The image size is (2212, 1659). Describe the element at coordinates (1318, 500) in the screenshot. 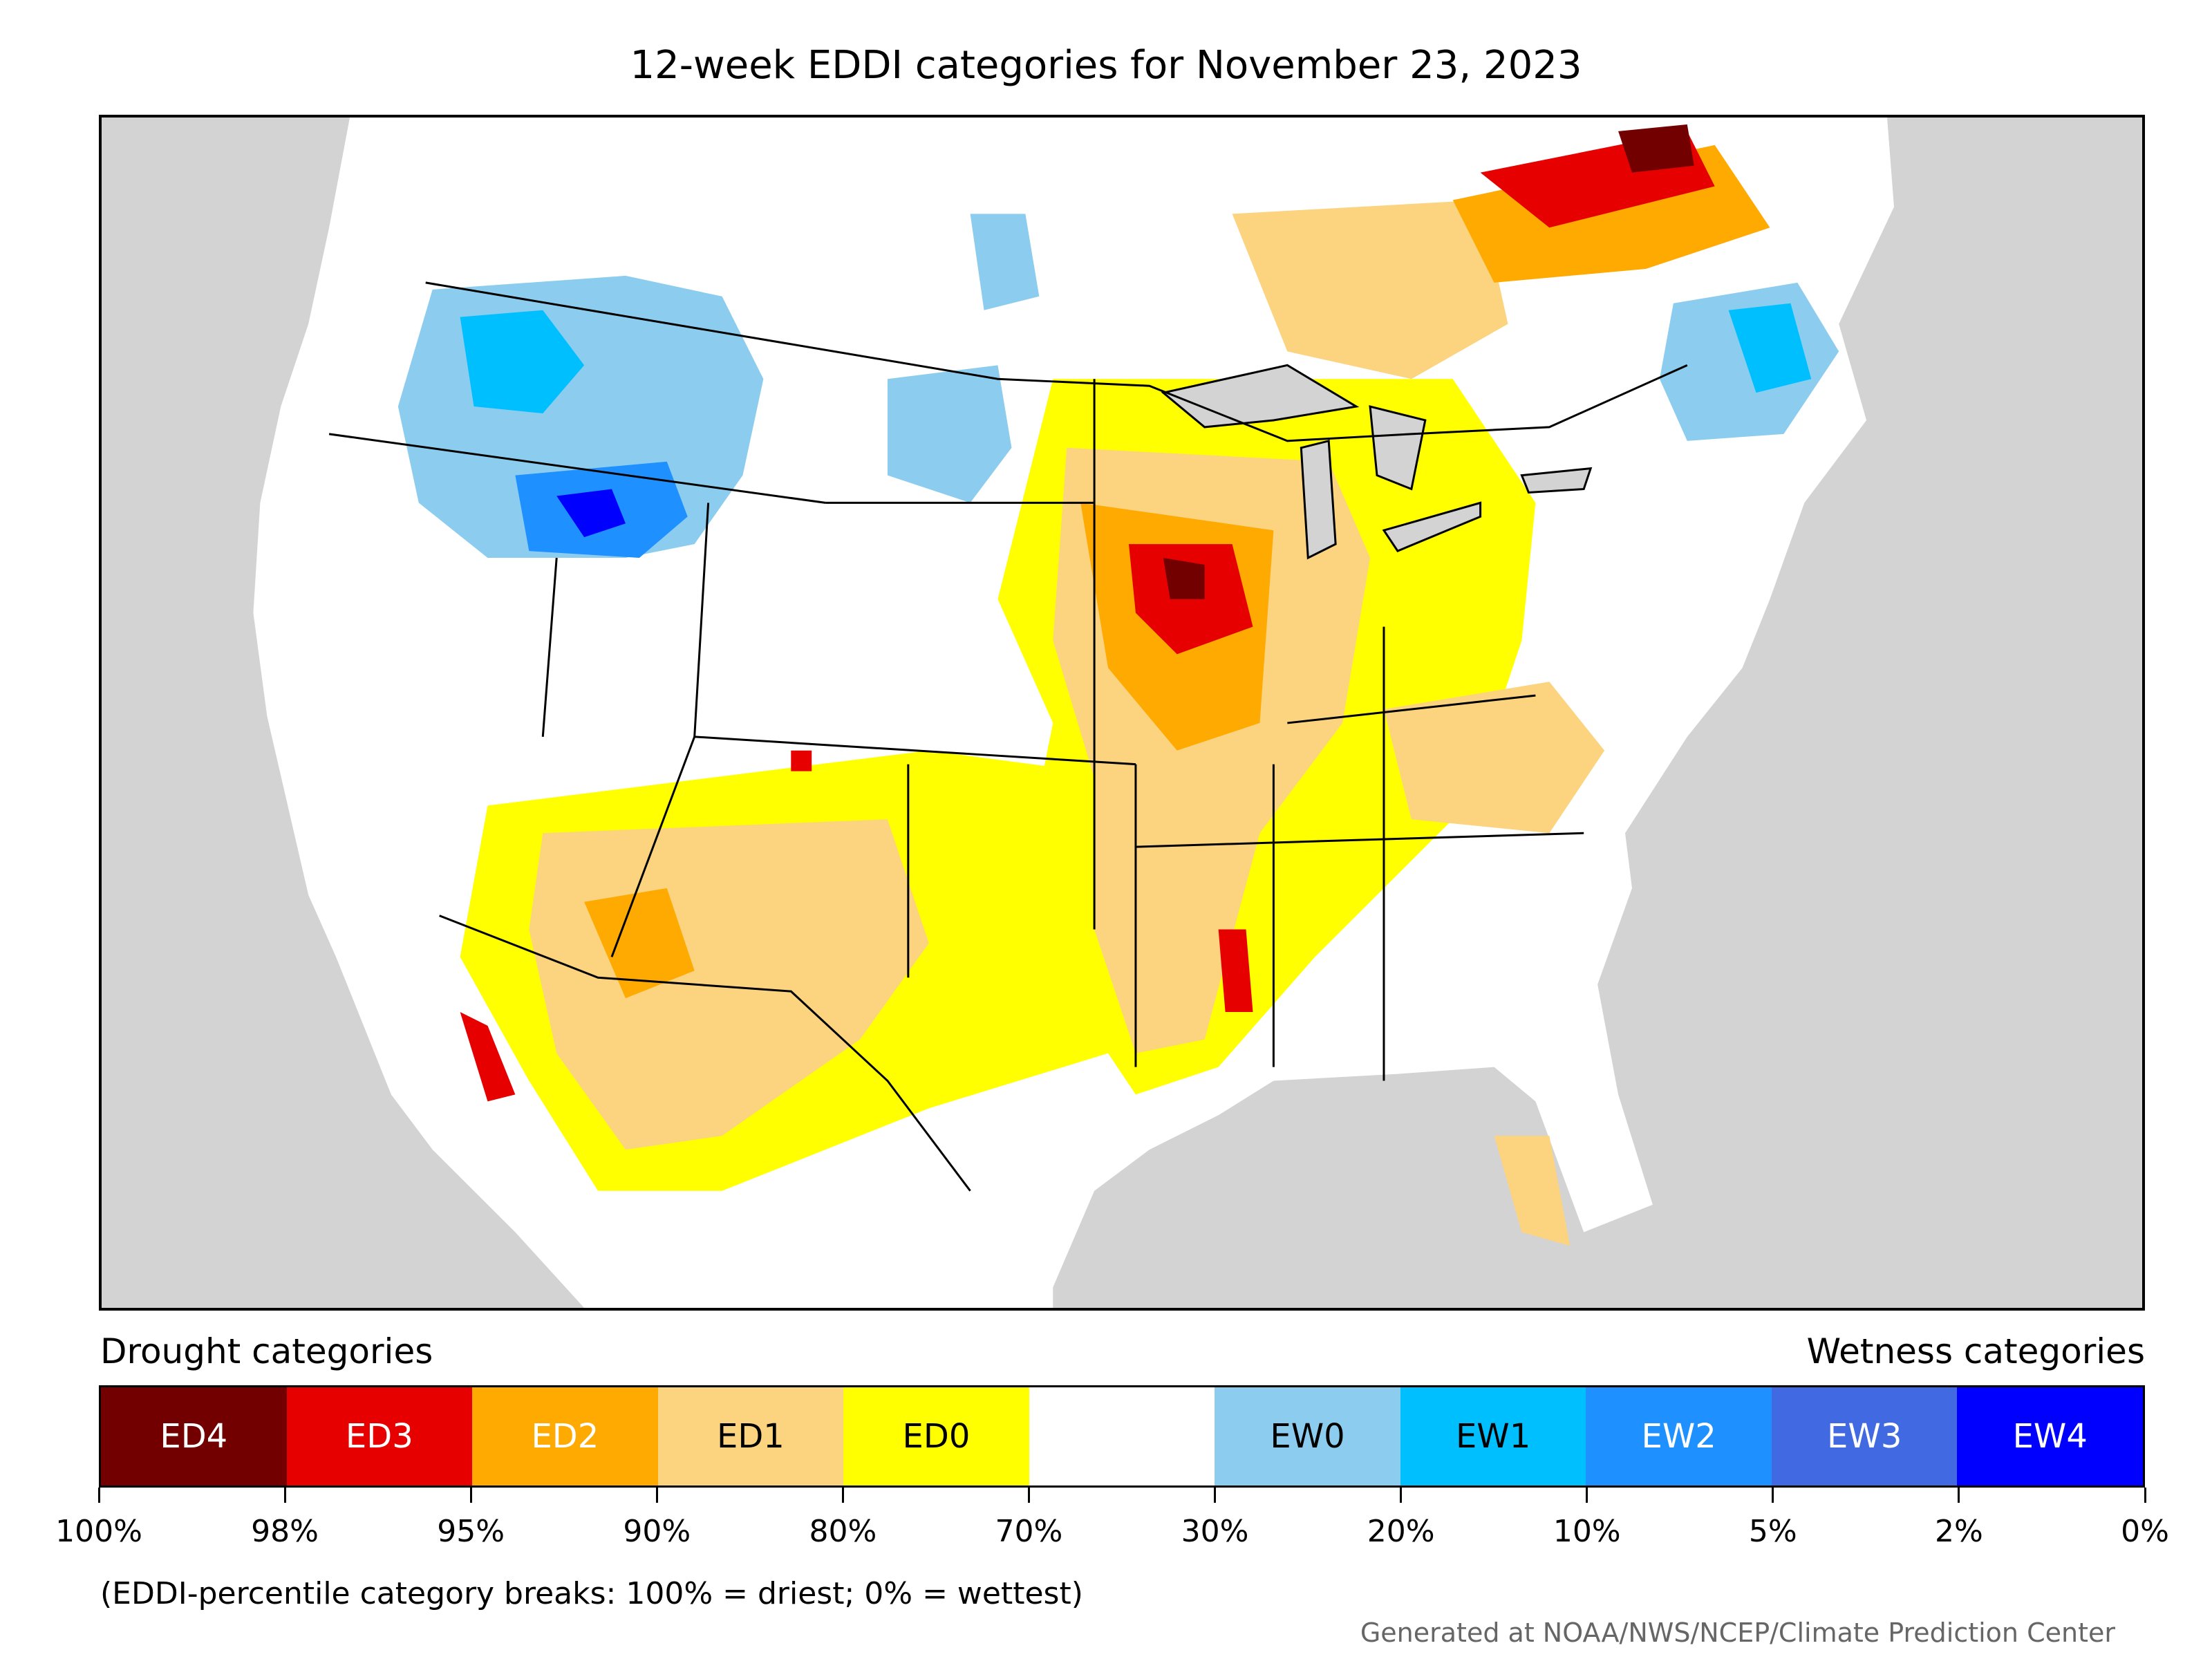

I see `lake-michigan` at that location.